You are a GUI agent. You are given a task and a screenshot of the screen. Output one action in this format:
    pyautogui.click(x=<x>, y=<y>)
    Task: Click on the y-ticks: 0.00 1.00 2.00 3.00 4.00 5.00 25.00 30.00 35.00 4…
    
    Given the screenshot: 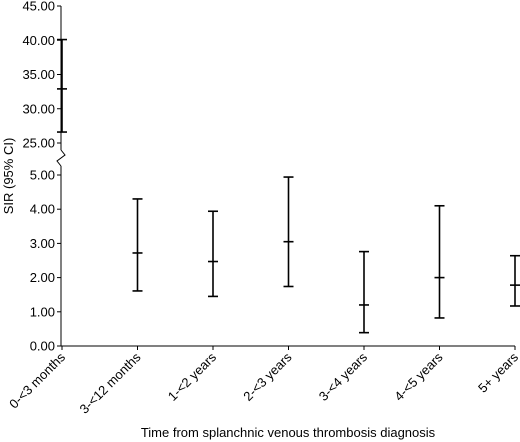 What is the action you would take?
    pyautogui.click(x=41, y=177)
    